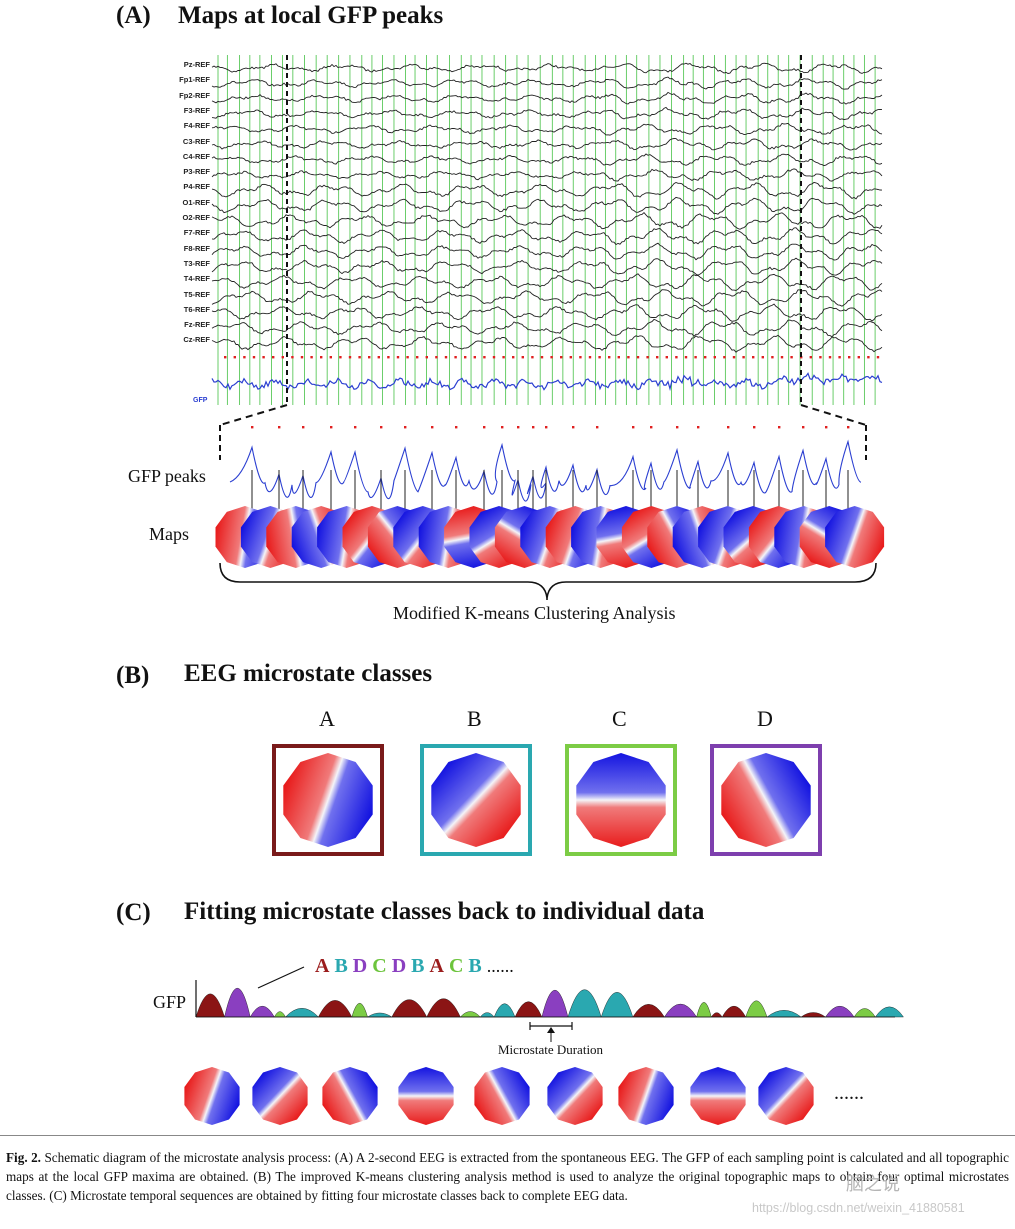  What do you see at coordinates (23, 1157) in the screenshot?
I see `caption-fig-number: Fig. 2.` at bounding box center [23, 1157].